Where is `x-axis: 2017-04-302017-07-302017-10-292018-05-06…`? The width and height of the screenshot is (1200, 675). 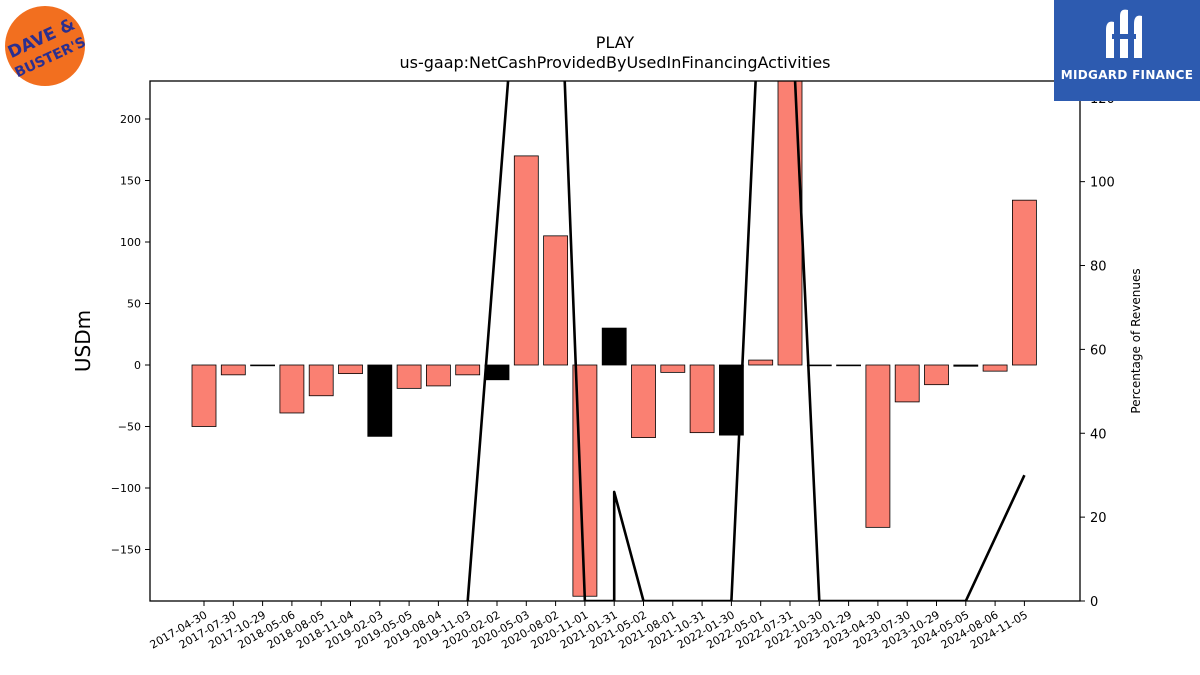 x-axis: 2017-04-302017-07-302017-10-292018-05-06… is located at coordinates (589, 626).